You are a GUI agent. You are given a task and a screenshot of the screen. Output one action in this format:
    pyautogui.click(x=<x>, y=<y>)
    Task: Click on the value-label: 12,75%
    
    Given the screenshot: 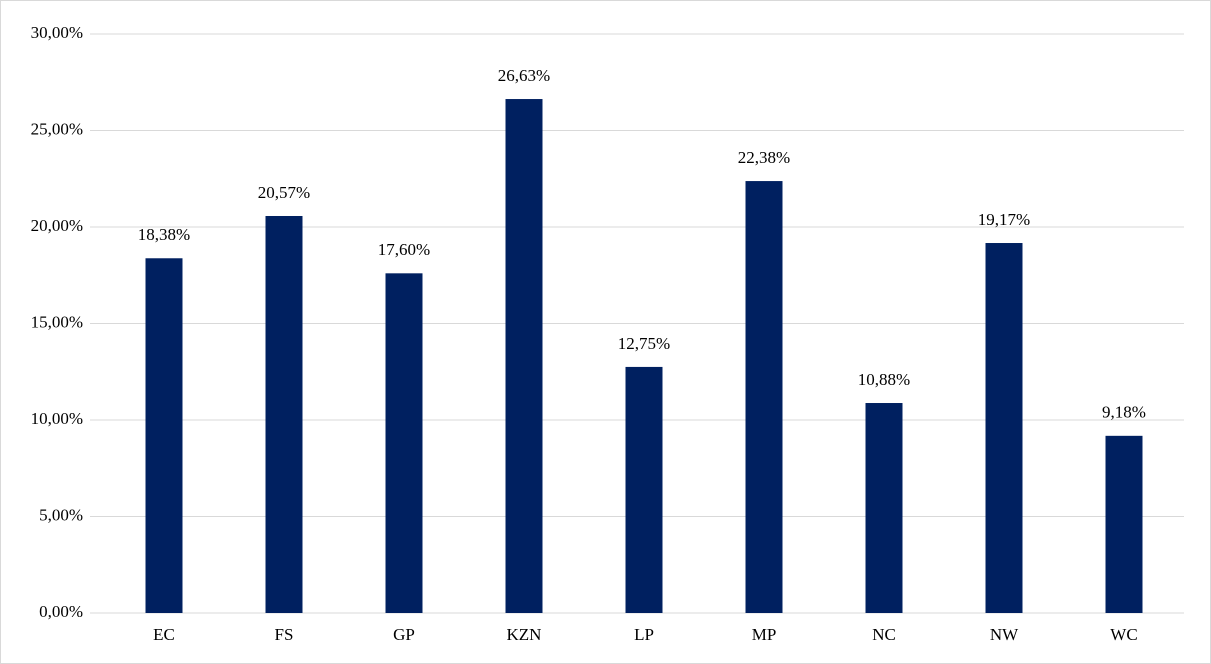 What is the action you would take?
    pyautogui.click(x=644, y=343)
    